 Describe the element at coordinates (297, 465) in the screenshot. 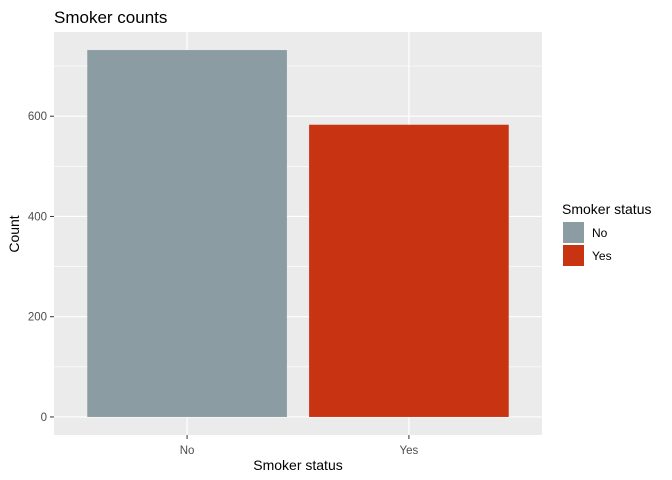

I see `x-axis-title: Smoker status` at that location.